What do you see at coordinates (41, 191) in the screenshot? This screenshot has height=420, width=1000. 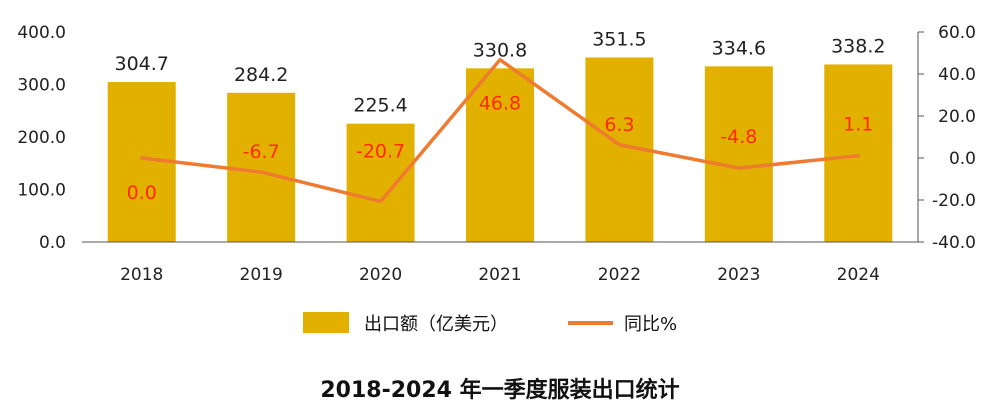 I see `y-left-tick-label: 100.0` at bounding box center [41, 191].